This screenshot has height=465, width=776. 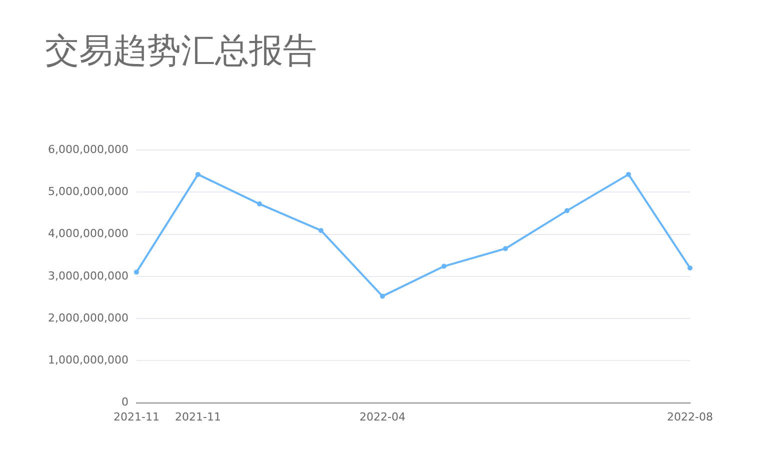 What do you see at coordinates (88, 233) in the screenshot?
I see `y-tick-label: 4,000,000,000` at bounding box center [88, 233].